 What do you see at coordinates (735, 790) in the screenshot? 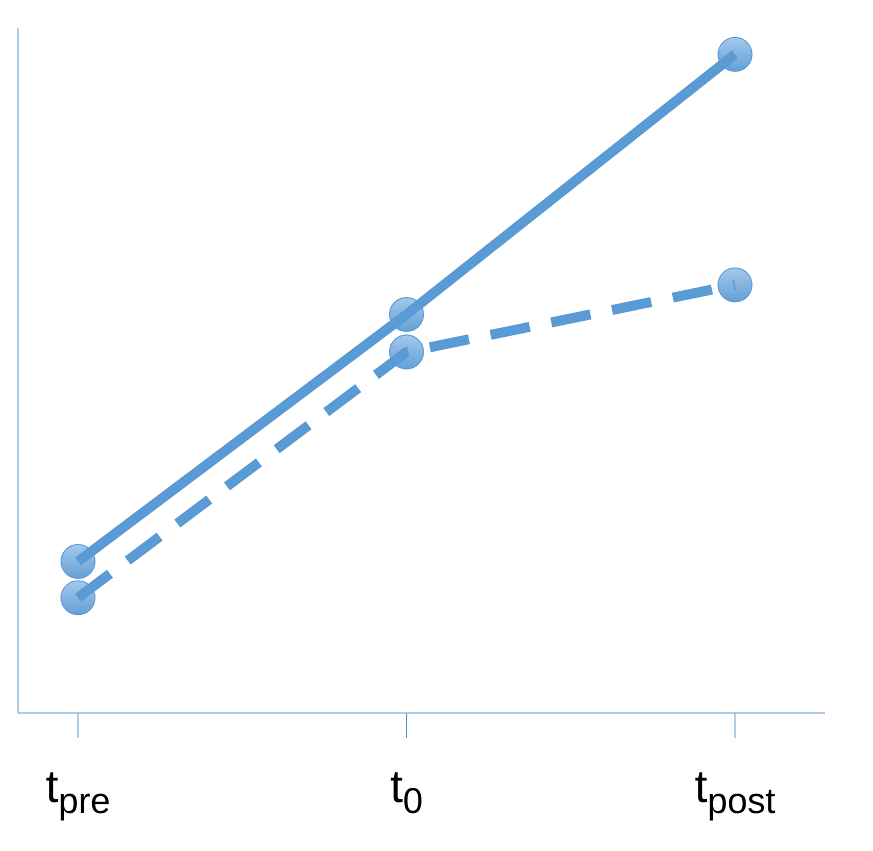
I see `x-tick-label: t$_{post}$` at bounding box center [735, 790].